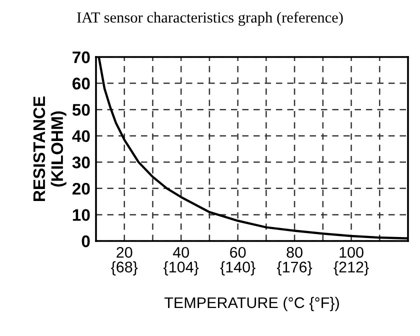  Describe the element at coordinates (86, 241) in the screenshot. I see `y-tick-label: 0` at that location.